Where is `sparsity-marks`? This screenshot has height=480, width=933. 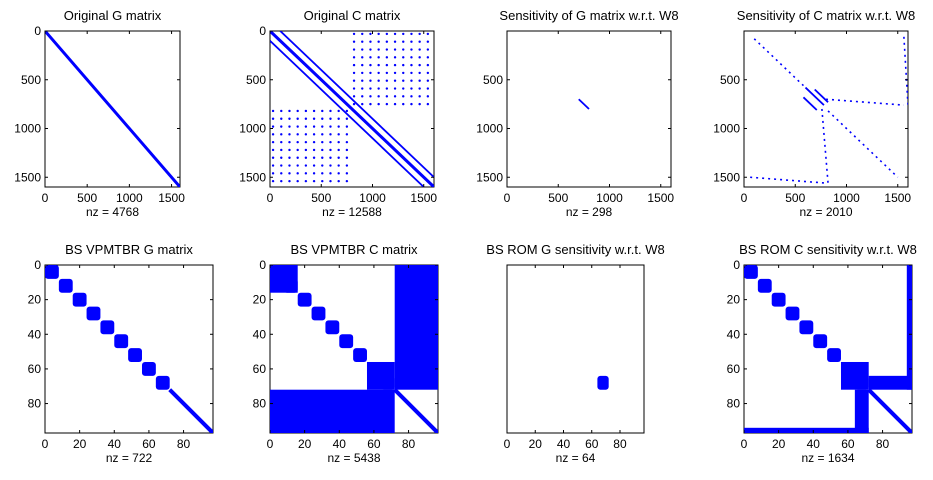
sparsity-marks is located at coordinates (112, 109).